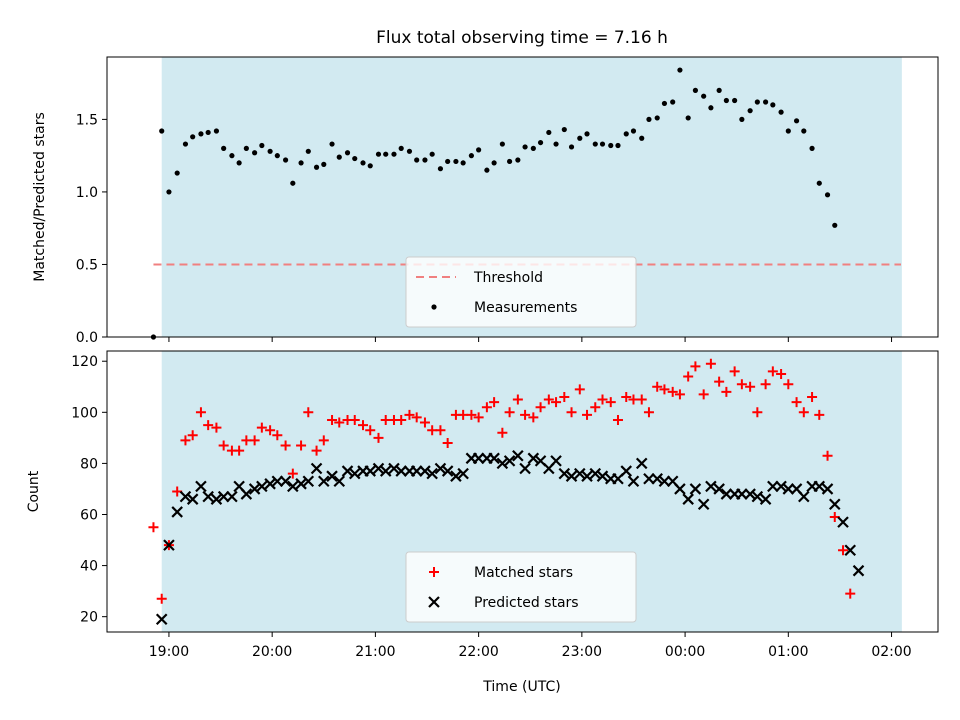 This screenshot has width=960, height=720. I want to click on y-tick-label: 1.5, so click(87, 120).